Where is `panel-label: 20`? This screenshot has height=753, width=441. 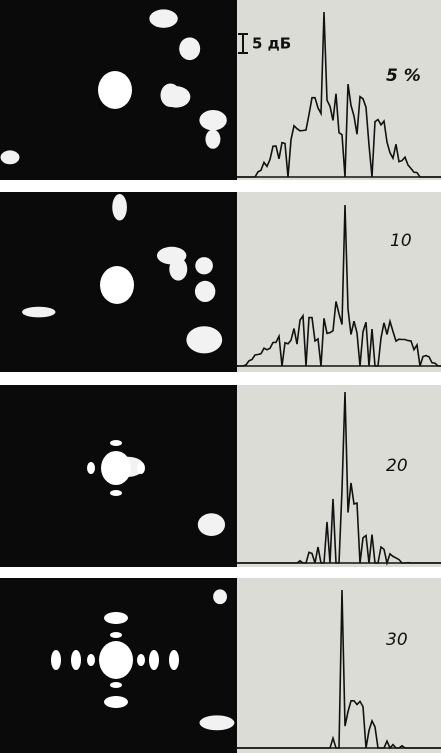
panel-label: 20 is located at coordinates (397, 466).